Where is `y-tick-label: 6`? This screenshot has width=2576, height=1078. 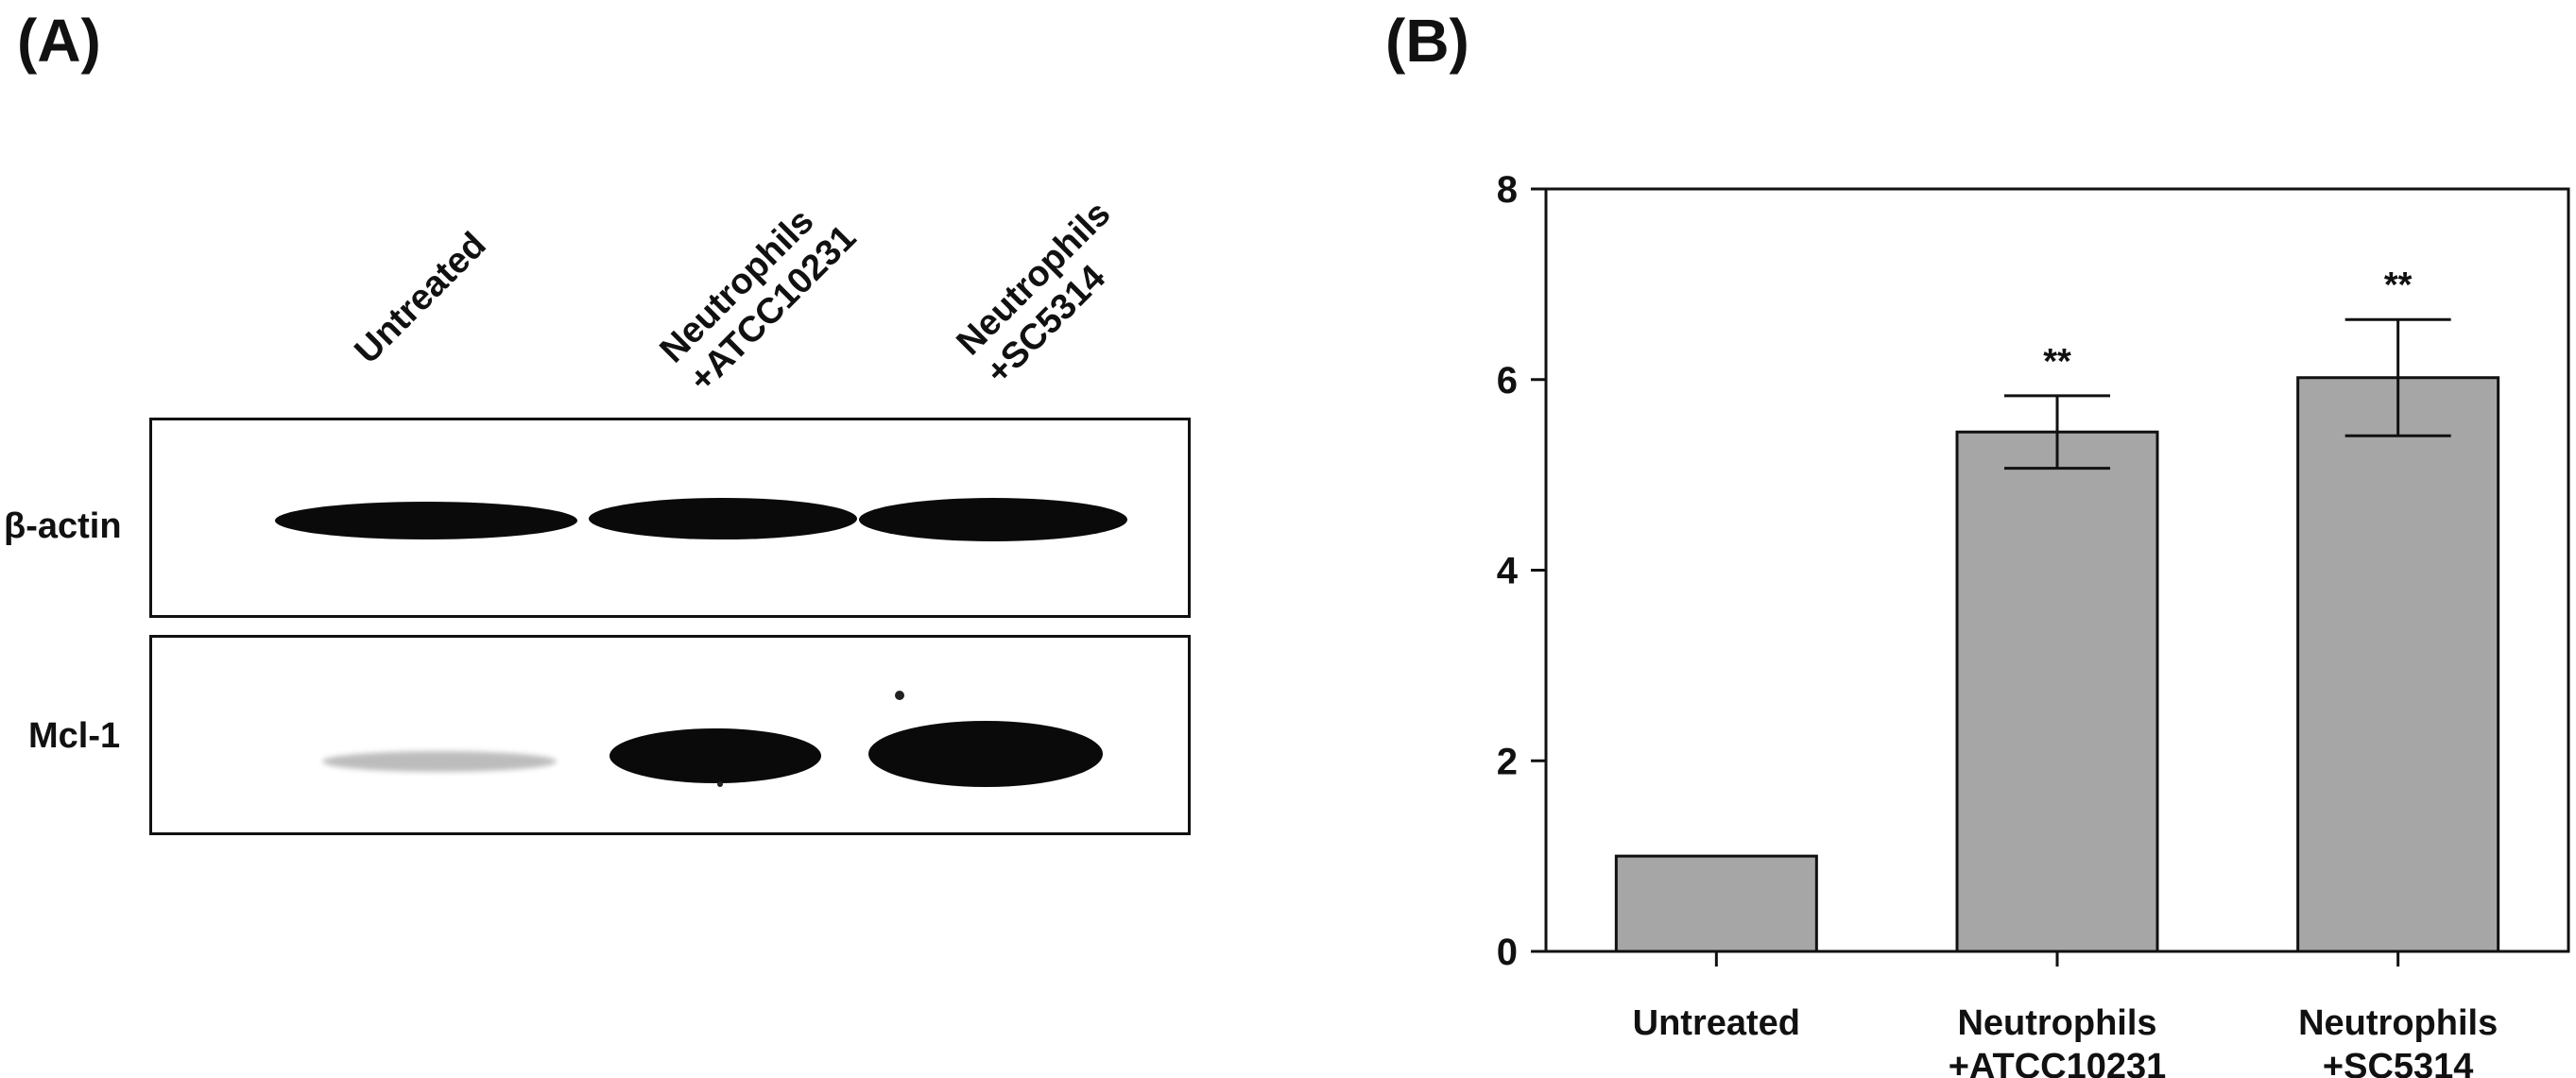
y-tick-label: 6 is located at coordinates (1507, 381).